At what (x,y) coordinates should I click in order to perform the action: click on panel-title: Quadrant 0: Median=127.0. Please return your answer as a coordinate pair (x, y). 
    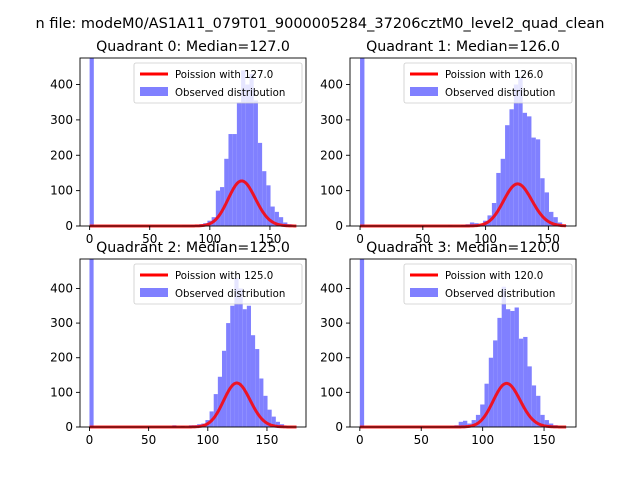
    Looking at the image, I should click on (193, 47).